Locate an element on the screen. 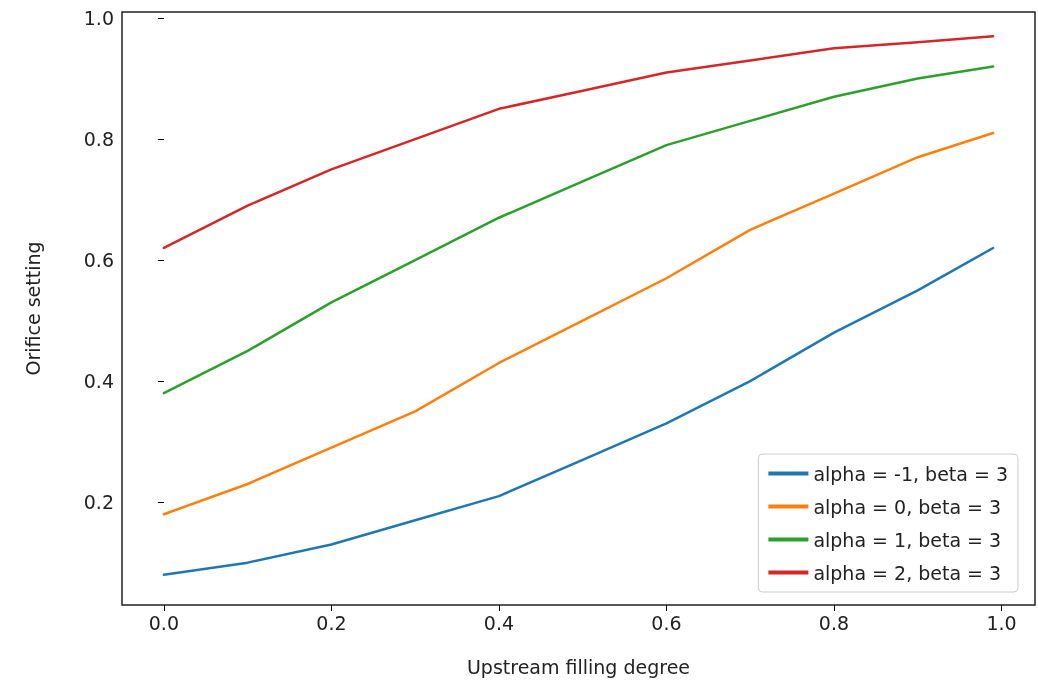  y-tick-label: 0.6 is located at coordinates (98, 260).